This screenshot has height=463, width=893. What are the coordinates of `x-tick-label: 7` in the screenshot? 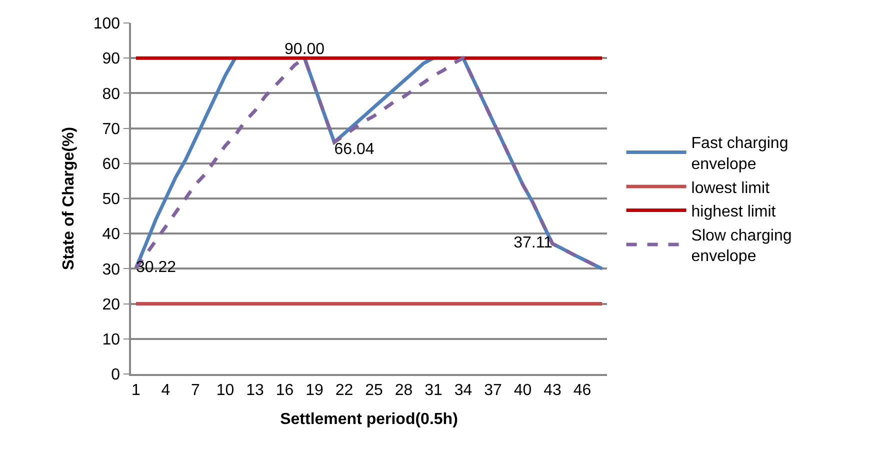 It's located at (195, 390).